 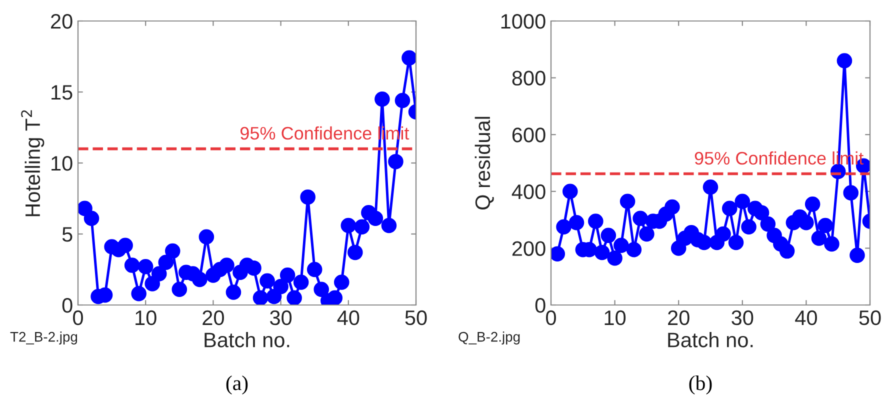 What do you see at coordinates (489, 338) in the screenshot?
I see `text: Q_B-2.jpg` at bounding box center [489, 338].